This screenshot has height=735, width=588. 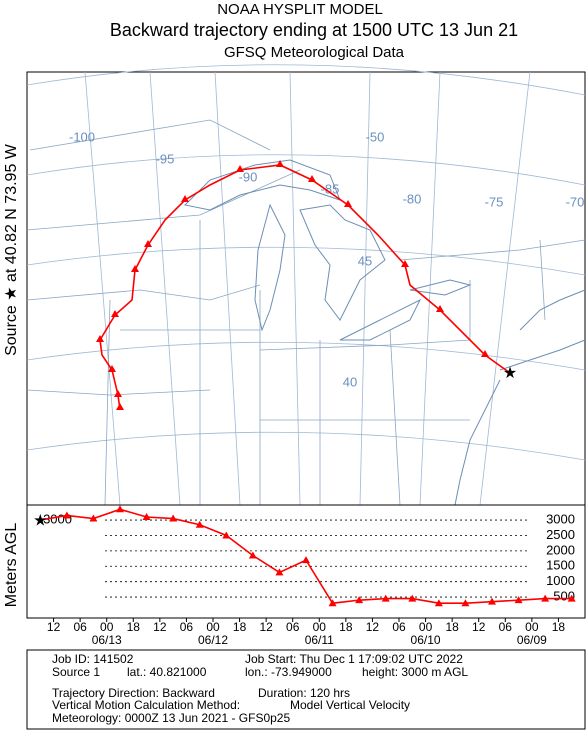 What do you see at coordinates (165, 158) in the screenshot?
I see `lon-label: -95` at bounding box center [165, 158].